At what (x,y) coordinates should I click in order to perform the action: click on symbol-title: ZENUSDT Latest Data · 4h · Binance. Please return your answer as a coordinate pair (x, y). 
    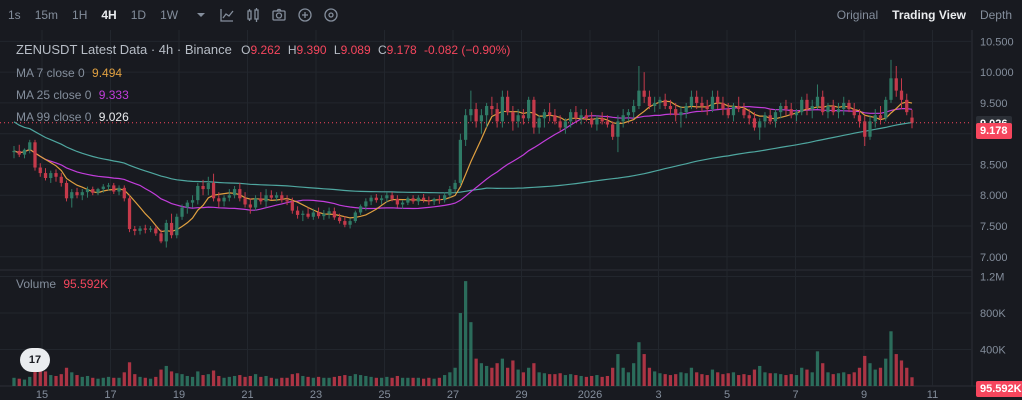
    Looking at the image, I should click on (124, 49).